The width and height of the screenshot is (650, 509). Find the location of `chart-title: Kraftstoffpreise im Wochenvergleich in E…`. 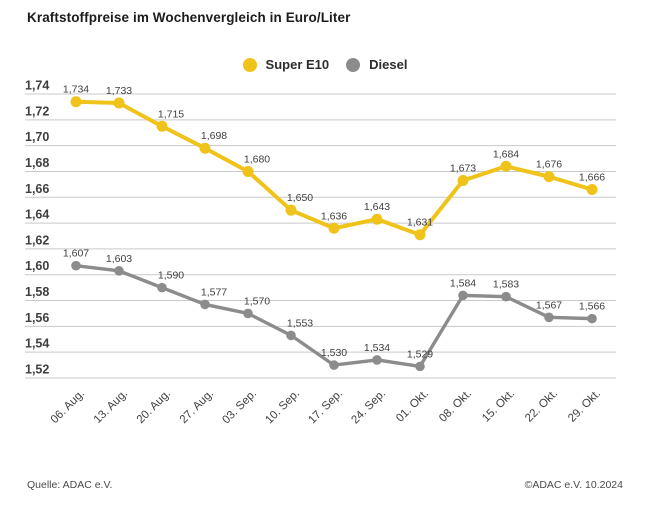

chart-title: Kraftstoffpreise im Wochenvergleich in E… is located at coordinates (189, 17).